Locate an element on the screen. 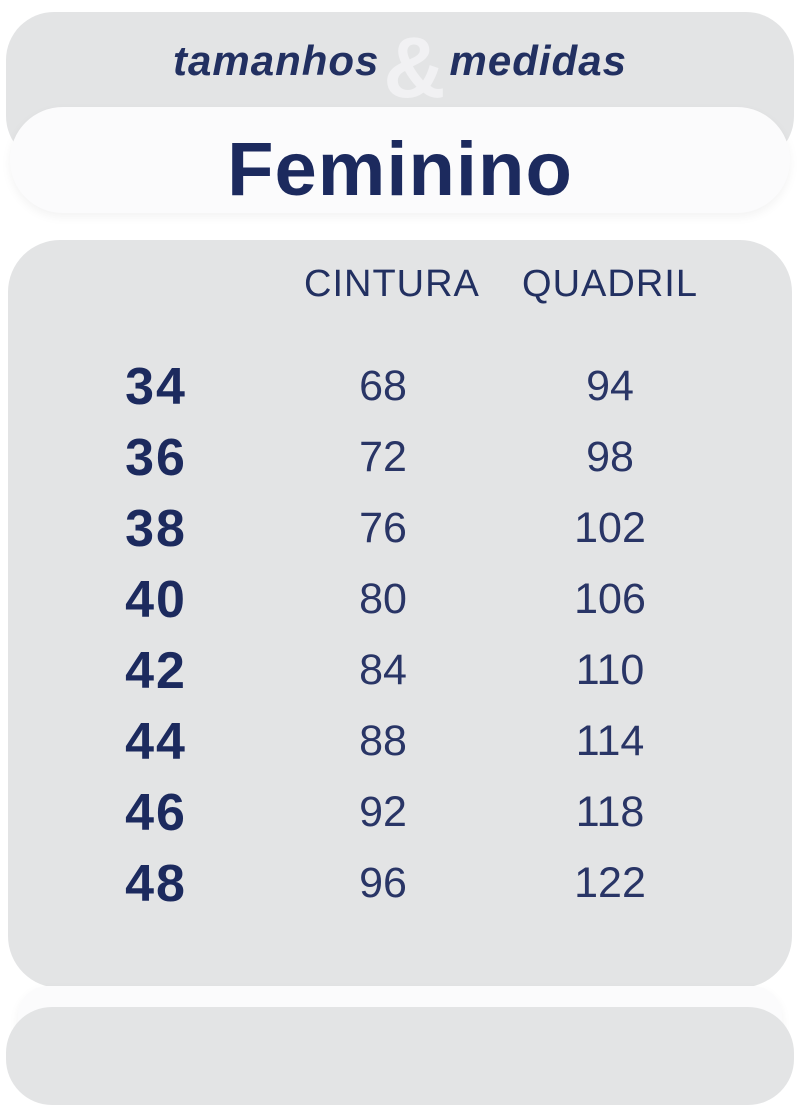 The height and width of the screenshot is (1120, 800). cintura-value: 80 is located at coordinates (383, 599).